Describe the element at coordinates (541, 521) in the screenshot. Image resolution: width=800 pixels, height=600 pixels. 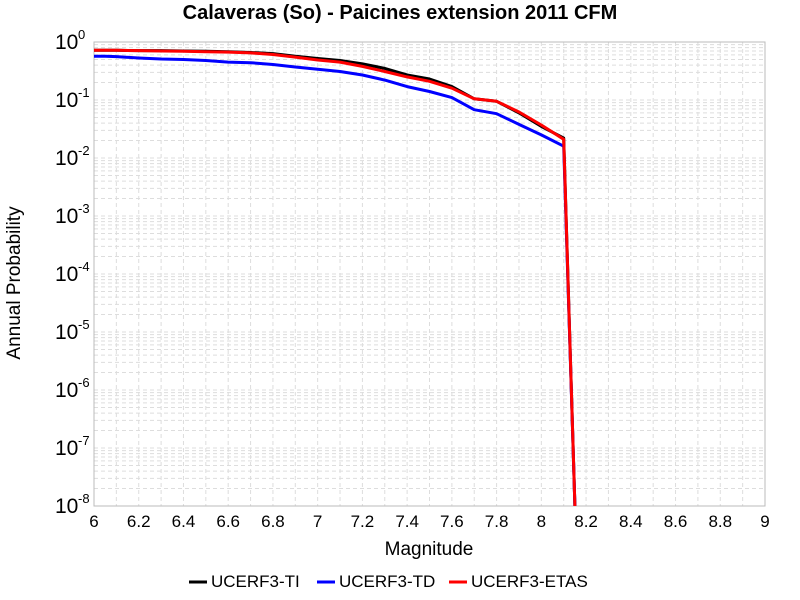
I see `x-tick-label: 8` at that location.